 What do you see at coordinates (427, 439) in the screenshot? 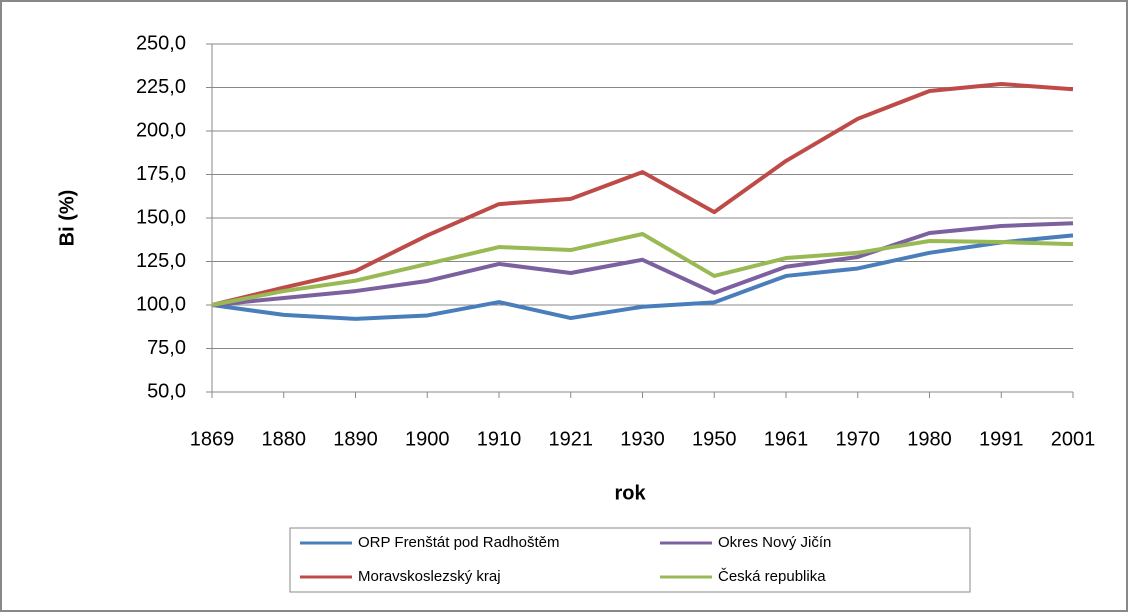
I see `x-tick-label: 1900` at bounding box center [427, 439].